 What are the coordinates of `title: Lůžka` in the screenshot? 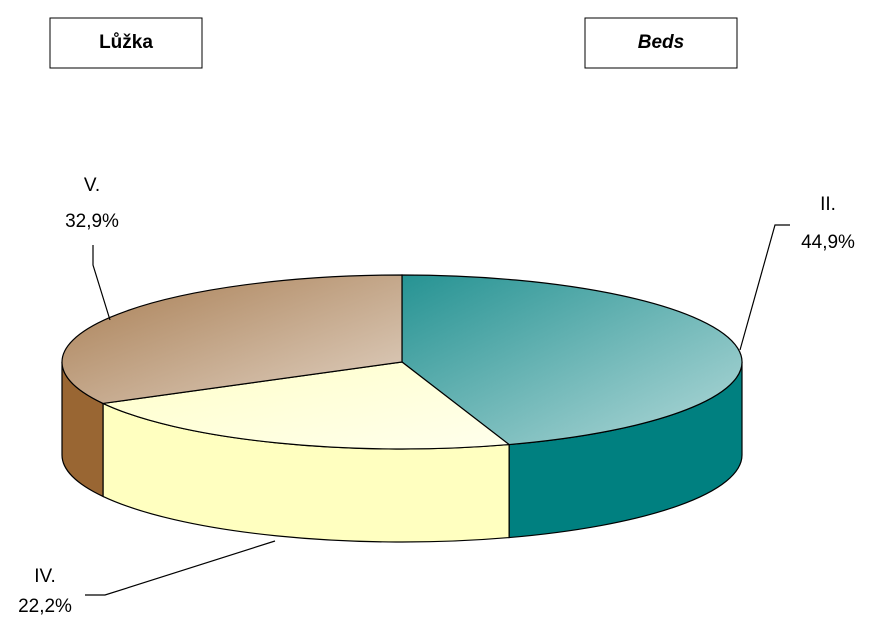 It's located at (126, 42).